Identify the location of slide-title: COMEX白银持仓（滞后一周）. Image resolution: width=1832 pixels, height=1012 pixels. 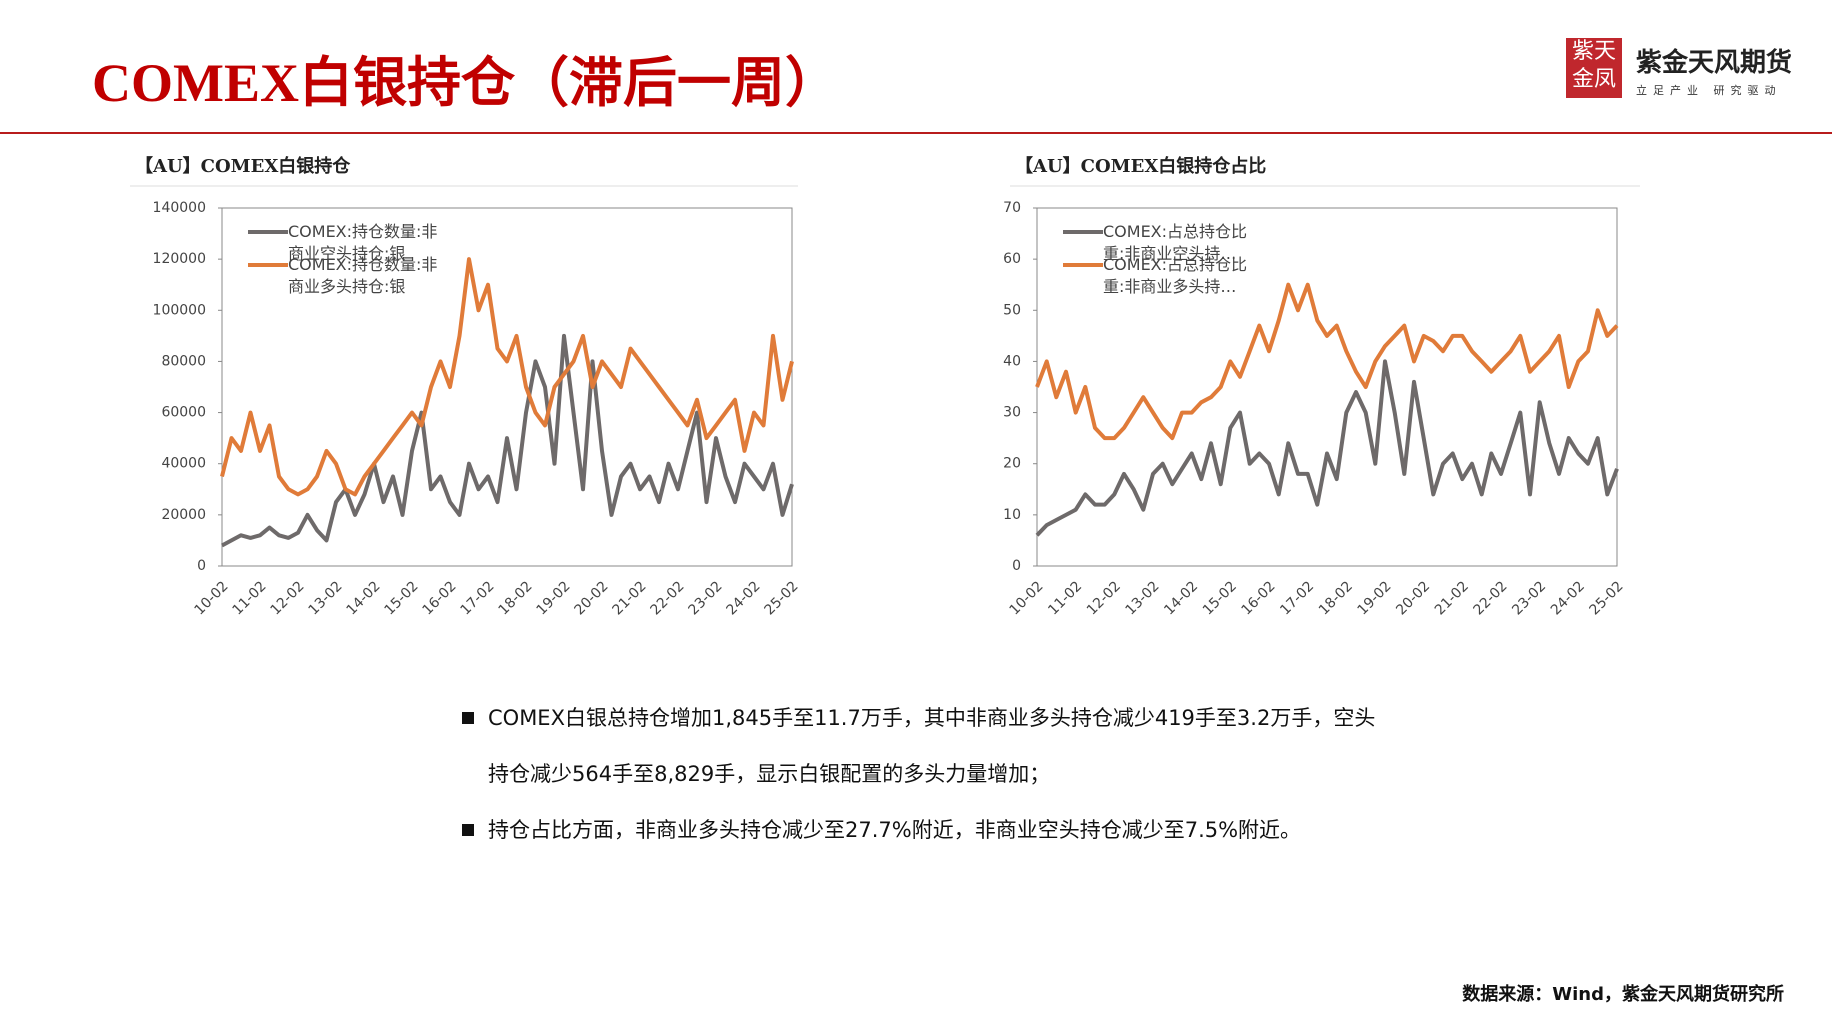
(465, 83).